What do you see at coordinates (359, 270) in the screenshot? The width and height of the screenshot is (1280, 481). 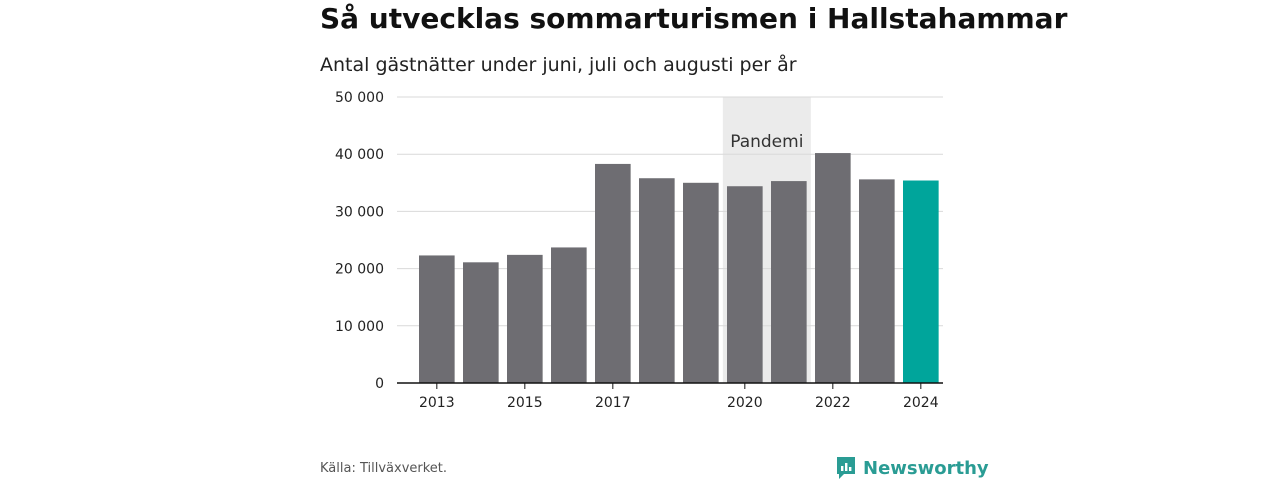 I see `y-tick-label: 20 000` at bounding box center [359, 270].